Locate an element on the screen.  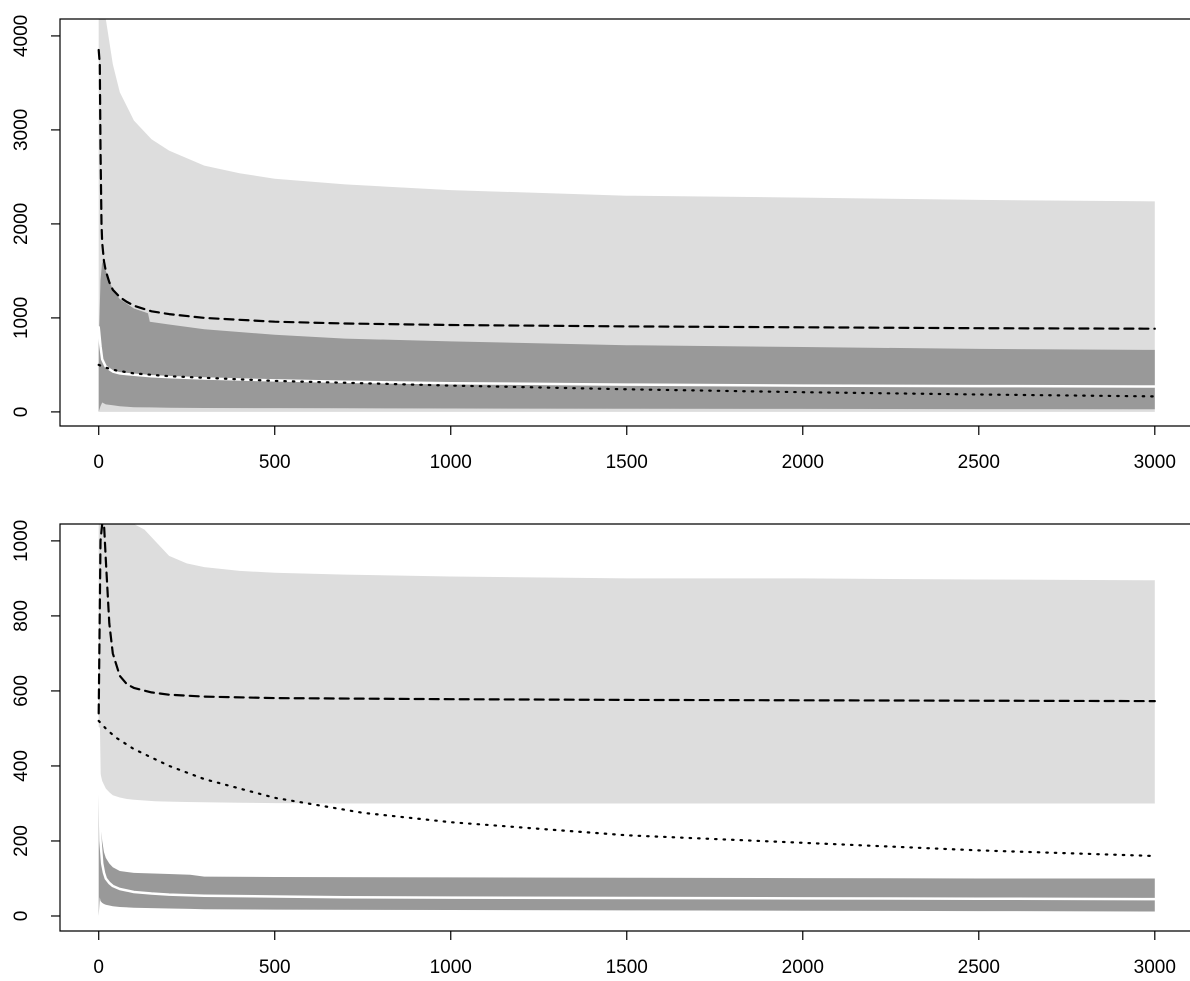
y-tick-label: 4000 is located at coordinates (21, 36).